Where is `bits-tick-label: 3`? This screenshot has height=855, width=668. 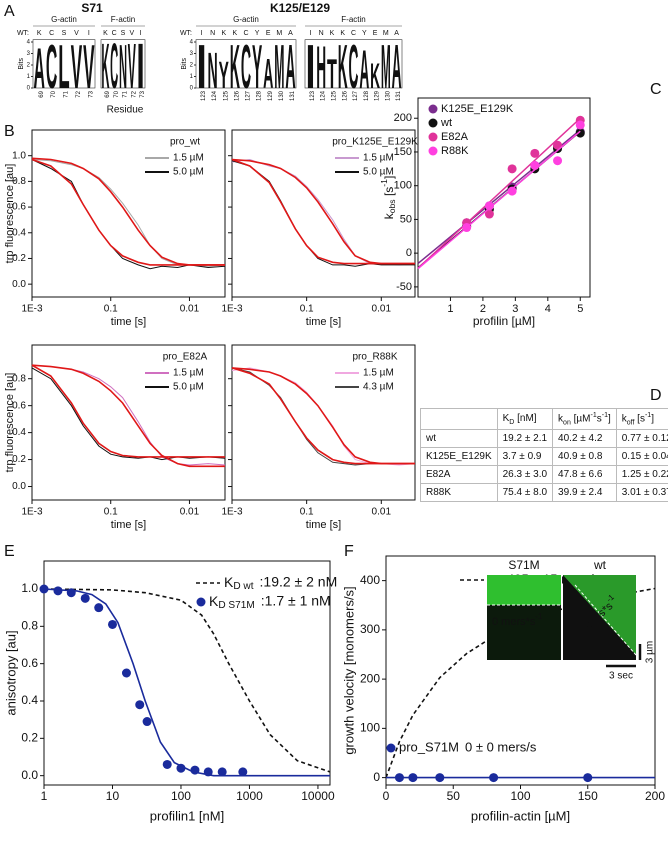 bits-tick-label: 3 is located at coordinates (192, 54).